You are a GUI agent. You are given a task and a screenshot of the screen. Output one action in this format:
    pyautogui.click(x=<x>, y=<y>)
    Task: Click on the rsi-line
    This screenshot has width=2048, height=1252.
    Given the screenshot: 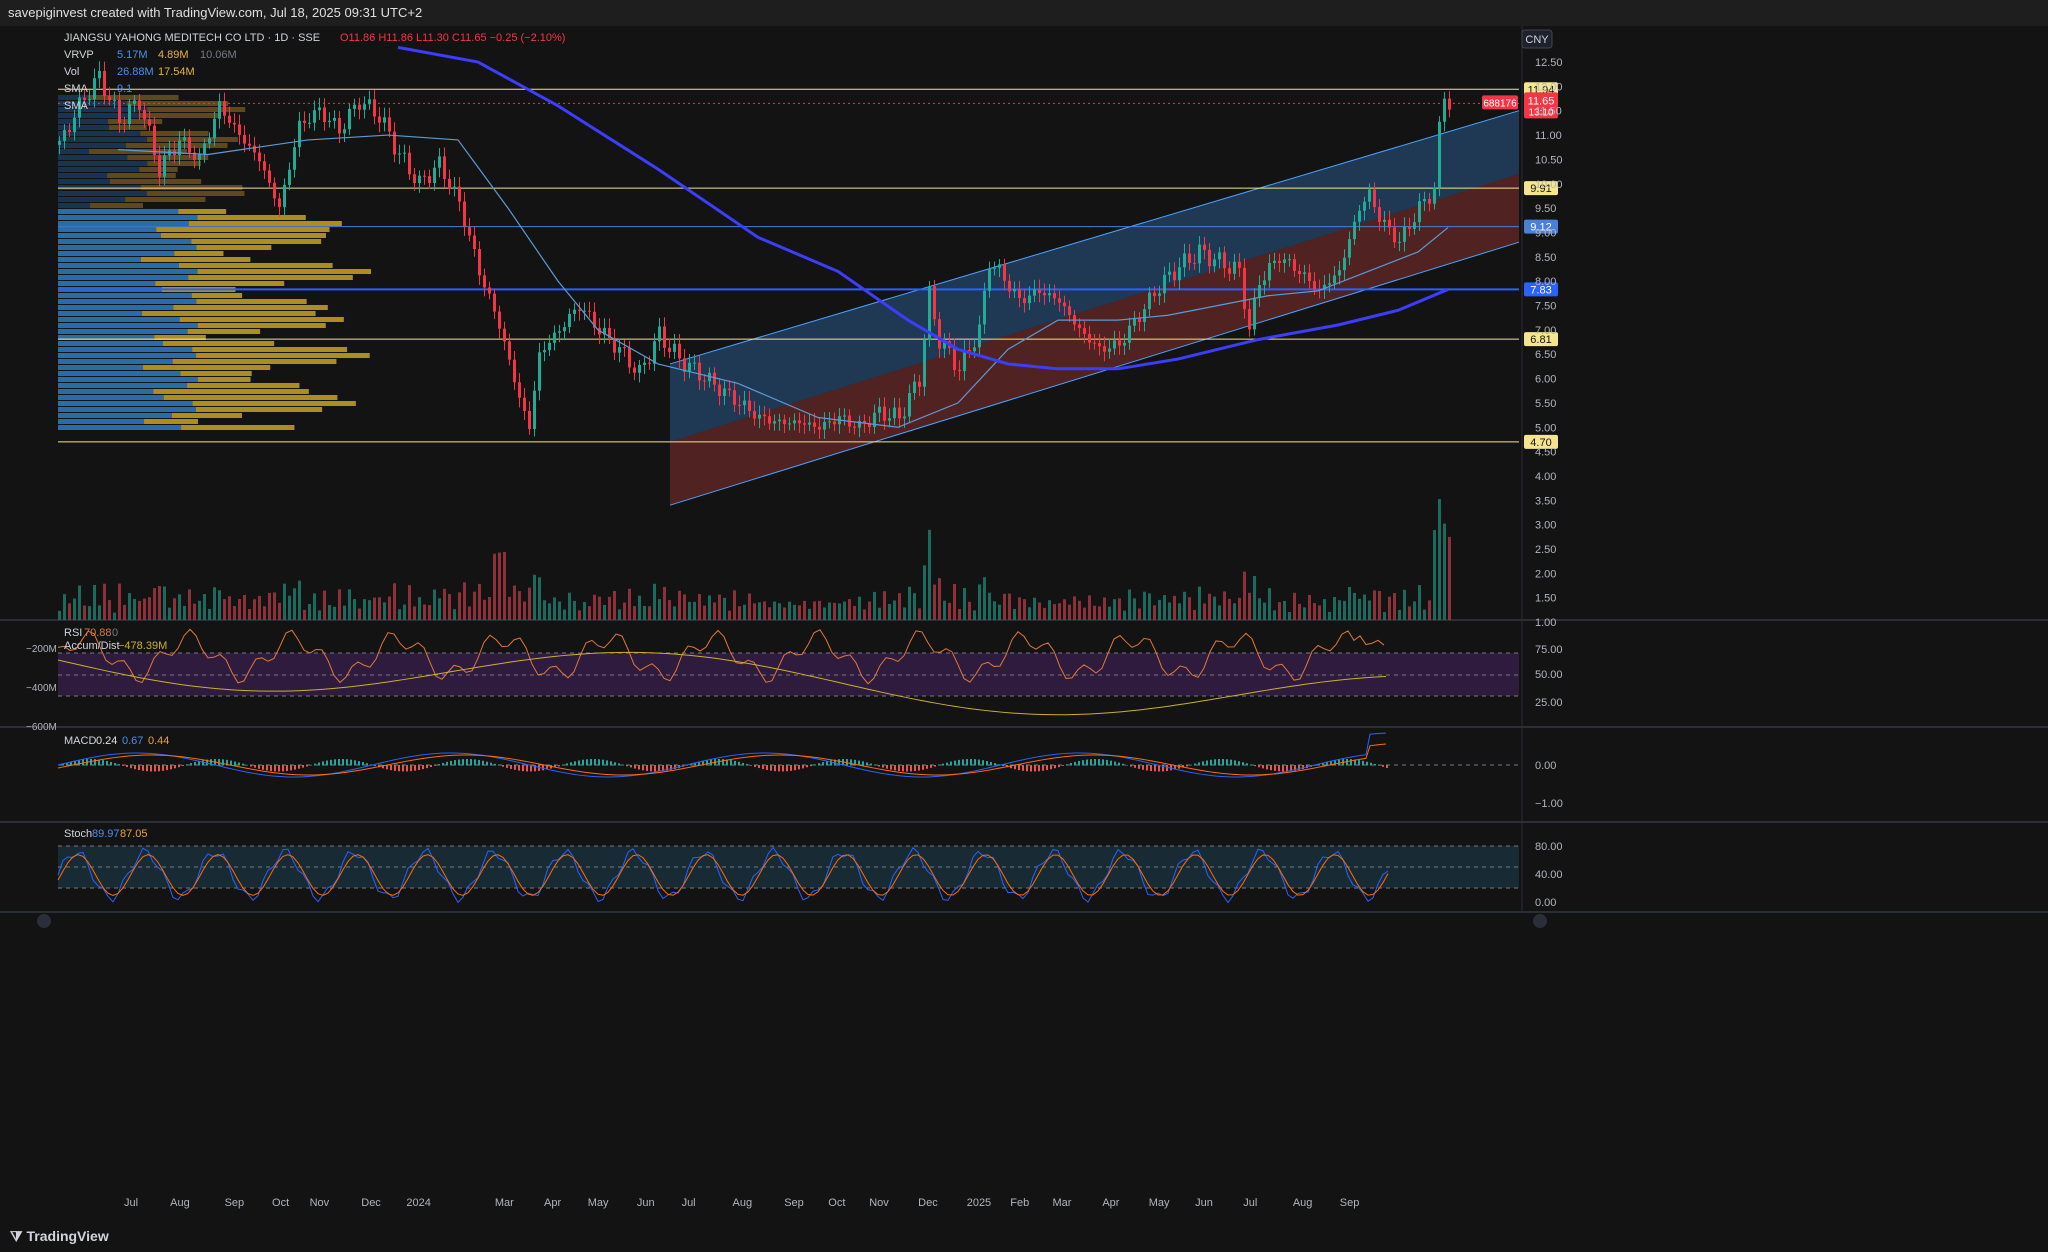 What is the action you would take?
    pyautogui.click(x=721, y=656)
    